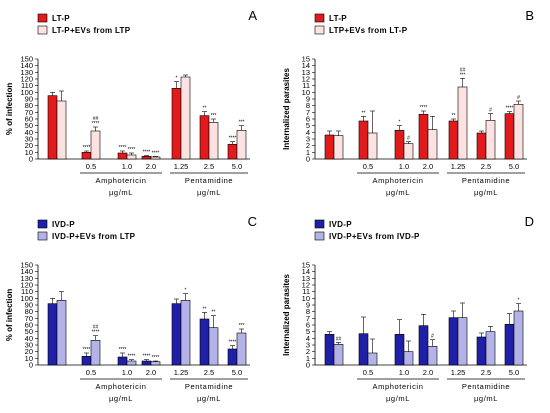  Describe the element at coordinates (209, 166) in the screenshot. I see `x-tick-label: 2.5` at that location.